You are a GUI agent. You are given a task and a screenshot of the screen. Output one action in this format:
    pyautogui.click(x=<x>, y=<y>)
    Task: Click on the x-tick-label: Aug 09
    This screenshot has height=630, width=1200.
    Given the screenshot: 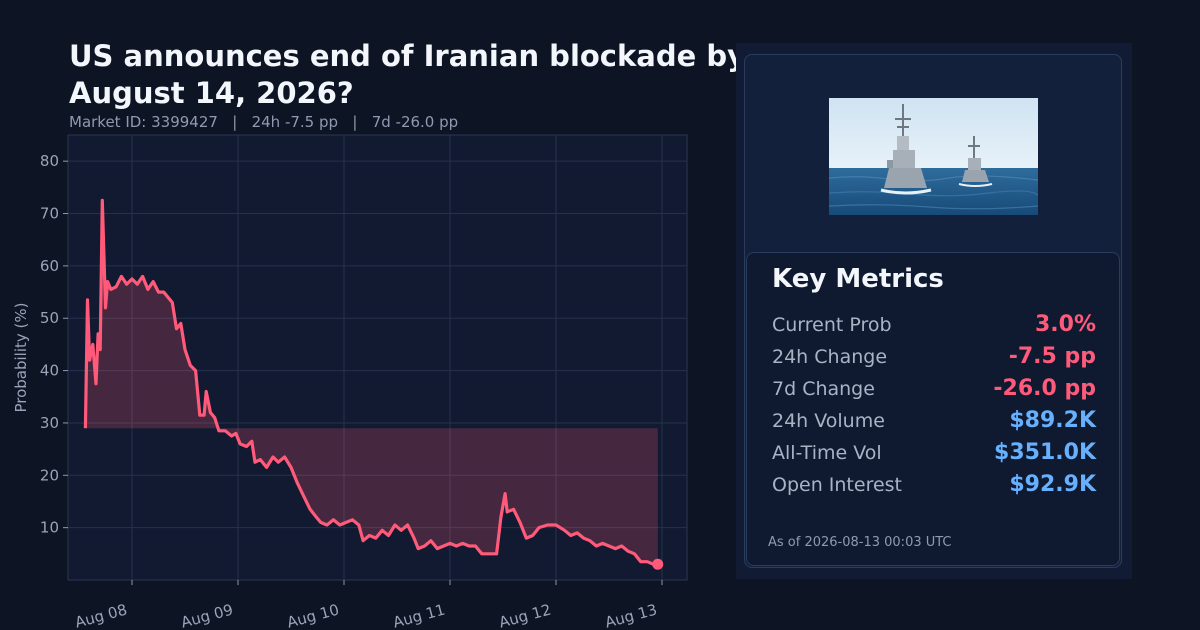 What is the action you would take?
    pyautogui.click(x=207, y=615)
    